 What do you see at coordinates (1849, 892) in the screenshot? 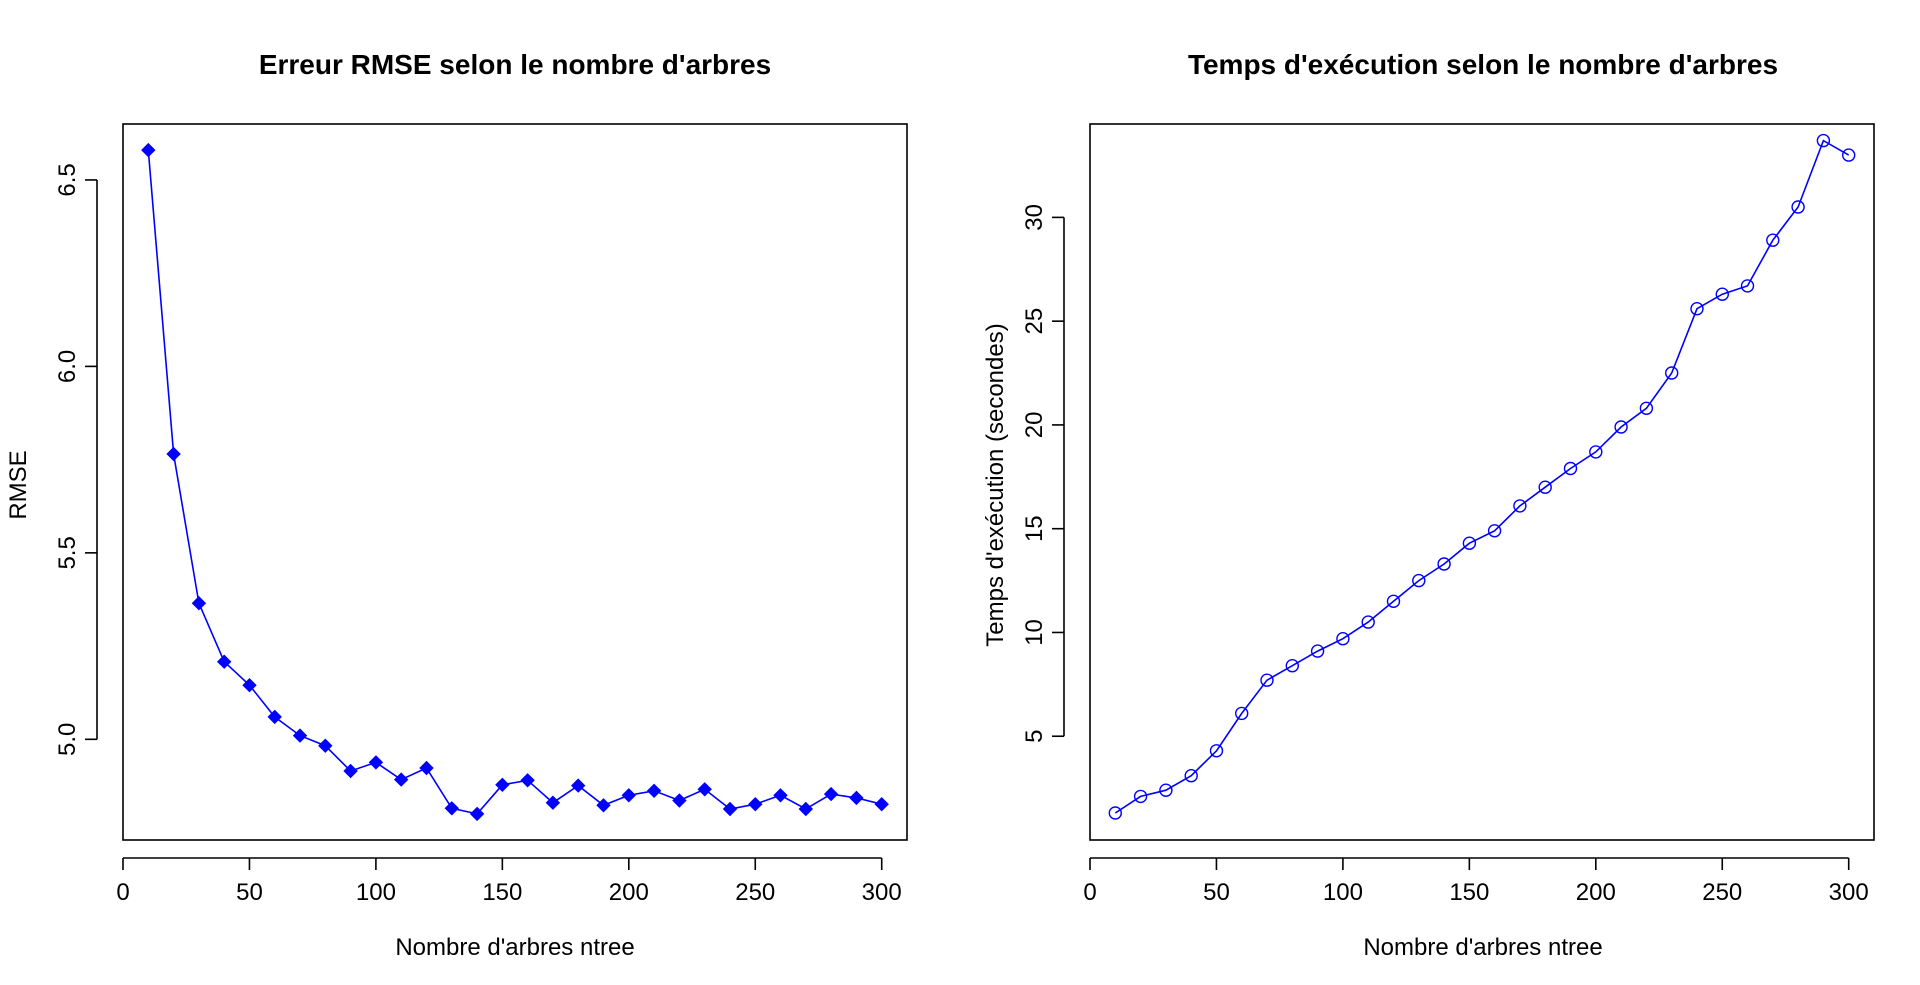
I see `time-chart-x-tick-label: 300` at bounding box center [1849, 892].